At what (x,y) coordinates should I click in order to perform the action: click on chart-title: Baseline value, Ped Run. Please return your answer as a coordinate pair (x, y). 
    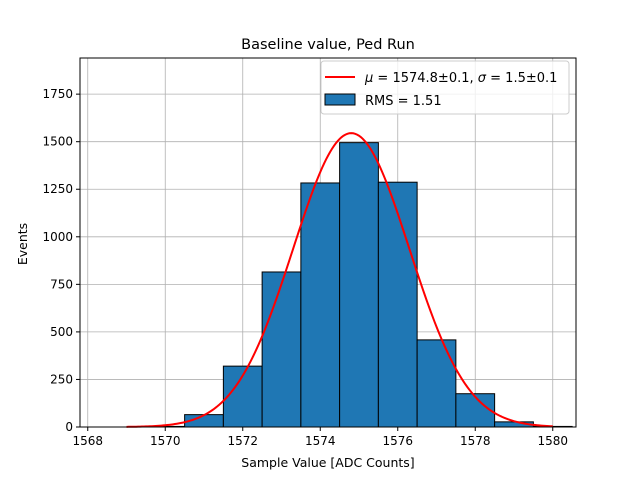
    Looking at the image, I should click on (328, 45).